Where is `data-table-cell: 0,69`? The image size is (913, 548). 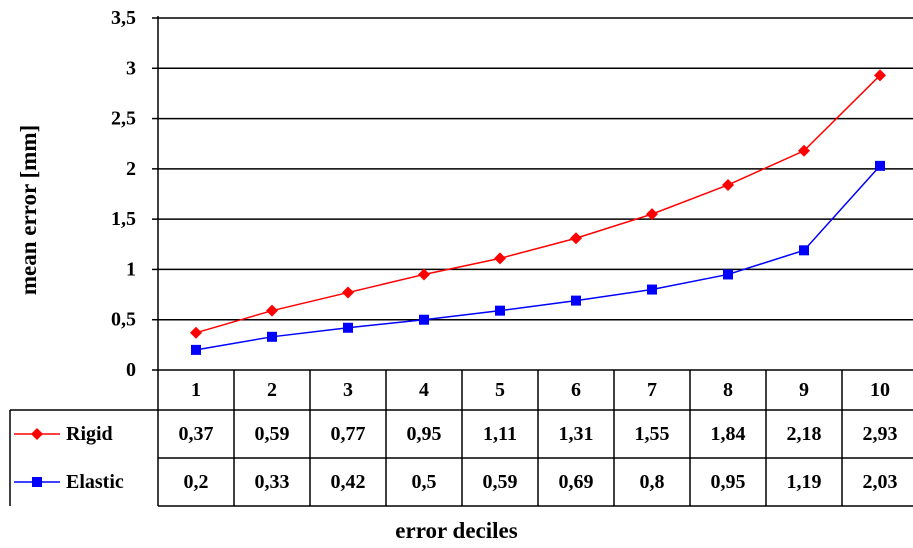
data-table-cell: 0,69 is located at coordinates (576, 482).